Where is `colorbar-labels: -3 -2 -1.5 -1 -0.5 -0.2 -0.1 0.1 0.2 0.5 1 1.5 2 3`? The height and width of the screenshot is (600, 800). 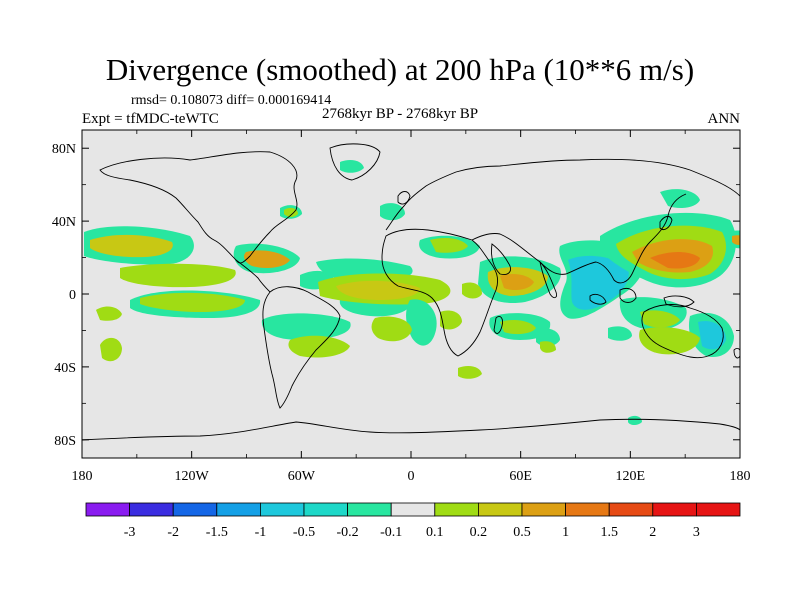
colorbar-labels: -3 -2 -1.5 -1 -0.5 -0.2 -0.1 0.1 0.2 0.5 1 1.5 2 3 is located at coordinates (412, 532).